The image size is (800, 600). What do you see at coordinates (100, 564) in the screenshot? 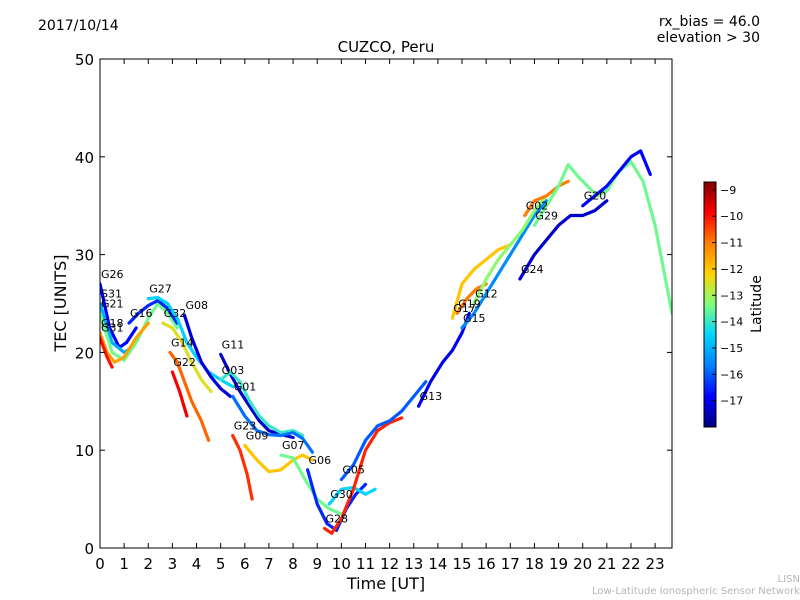
I see `x-tick-label: 0` at bounding box center [100, 564].